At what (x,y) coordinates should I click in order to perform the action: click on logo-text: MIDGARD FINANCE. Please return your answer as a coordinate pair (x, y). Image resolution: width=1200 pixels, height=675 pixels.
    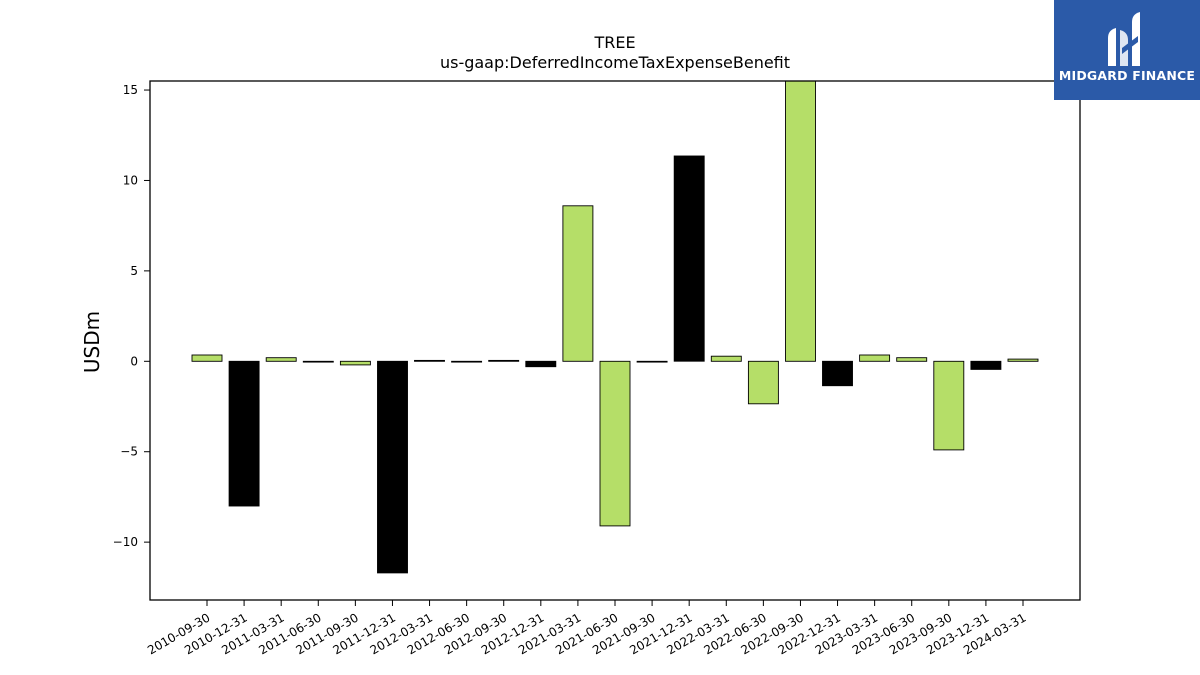
    Looking at the image, I should click on (1127, 75).